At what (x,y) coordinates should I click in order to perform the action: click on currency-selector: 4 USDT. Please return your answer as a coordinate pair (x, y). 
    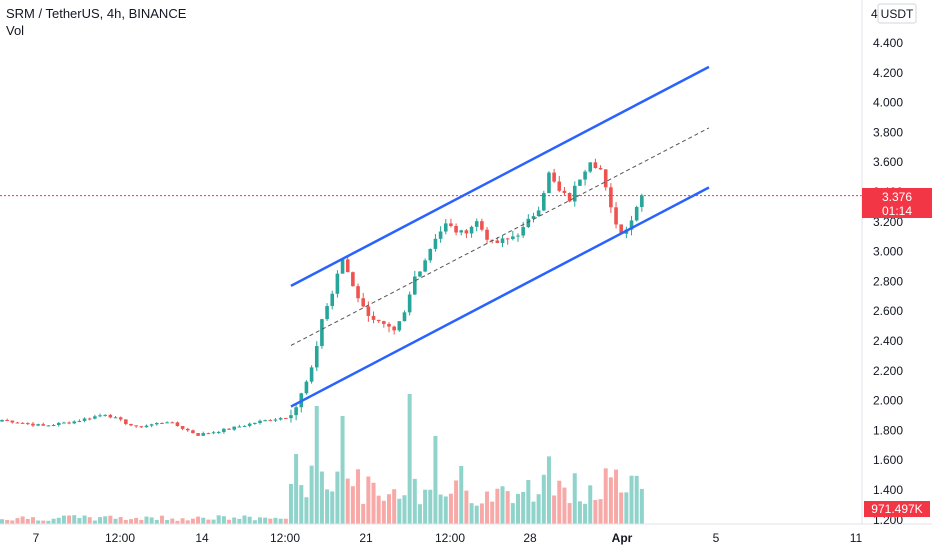
    Looking at the image, I should click on (894, 13).